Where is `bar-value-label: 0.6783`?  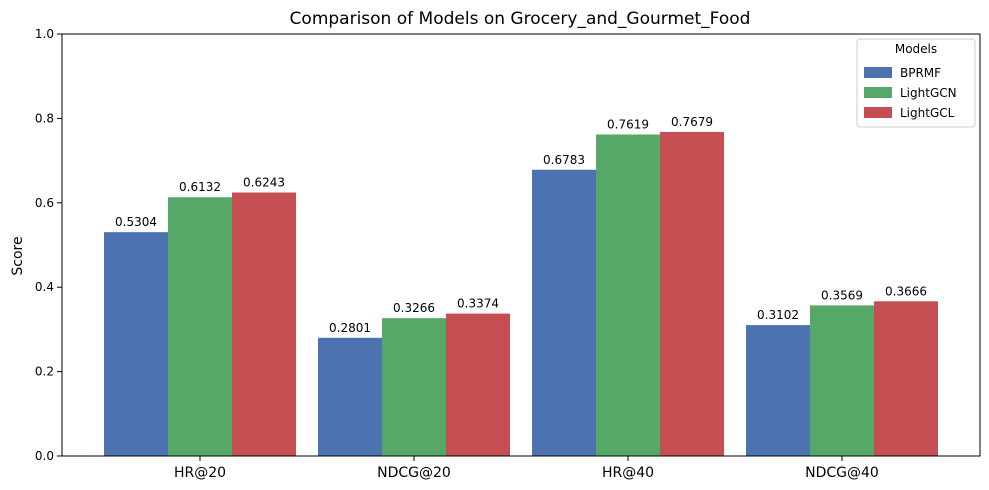 bar-value-label: 0.6783 is located at coordinates (564, 160).